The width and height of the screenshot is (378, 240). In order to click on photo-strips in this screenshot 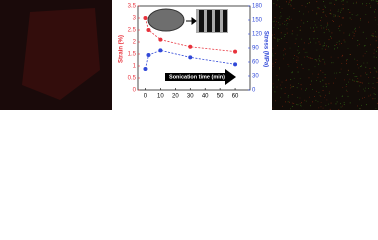, I will do `click(213, 21)`.